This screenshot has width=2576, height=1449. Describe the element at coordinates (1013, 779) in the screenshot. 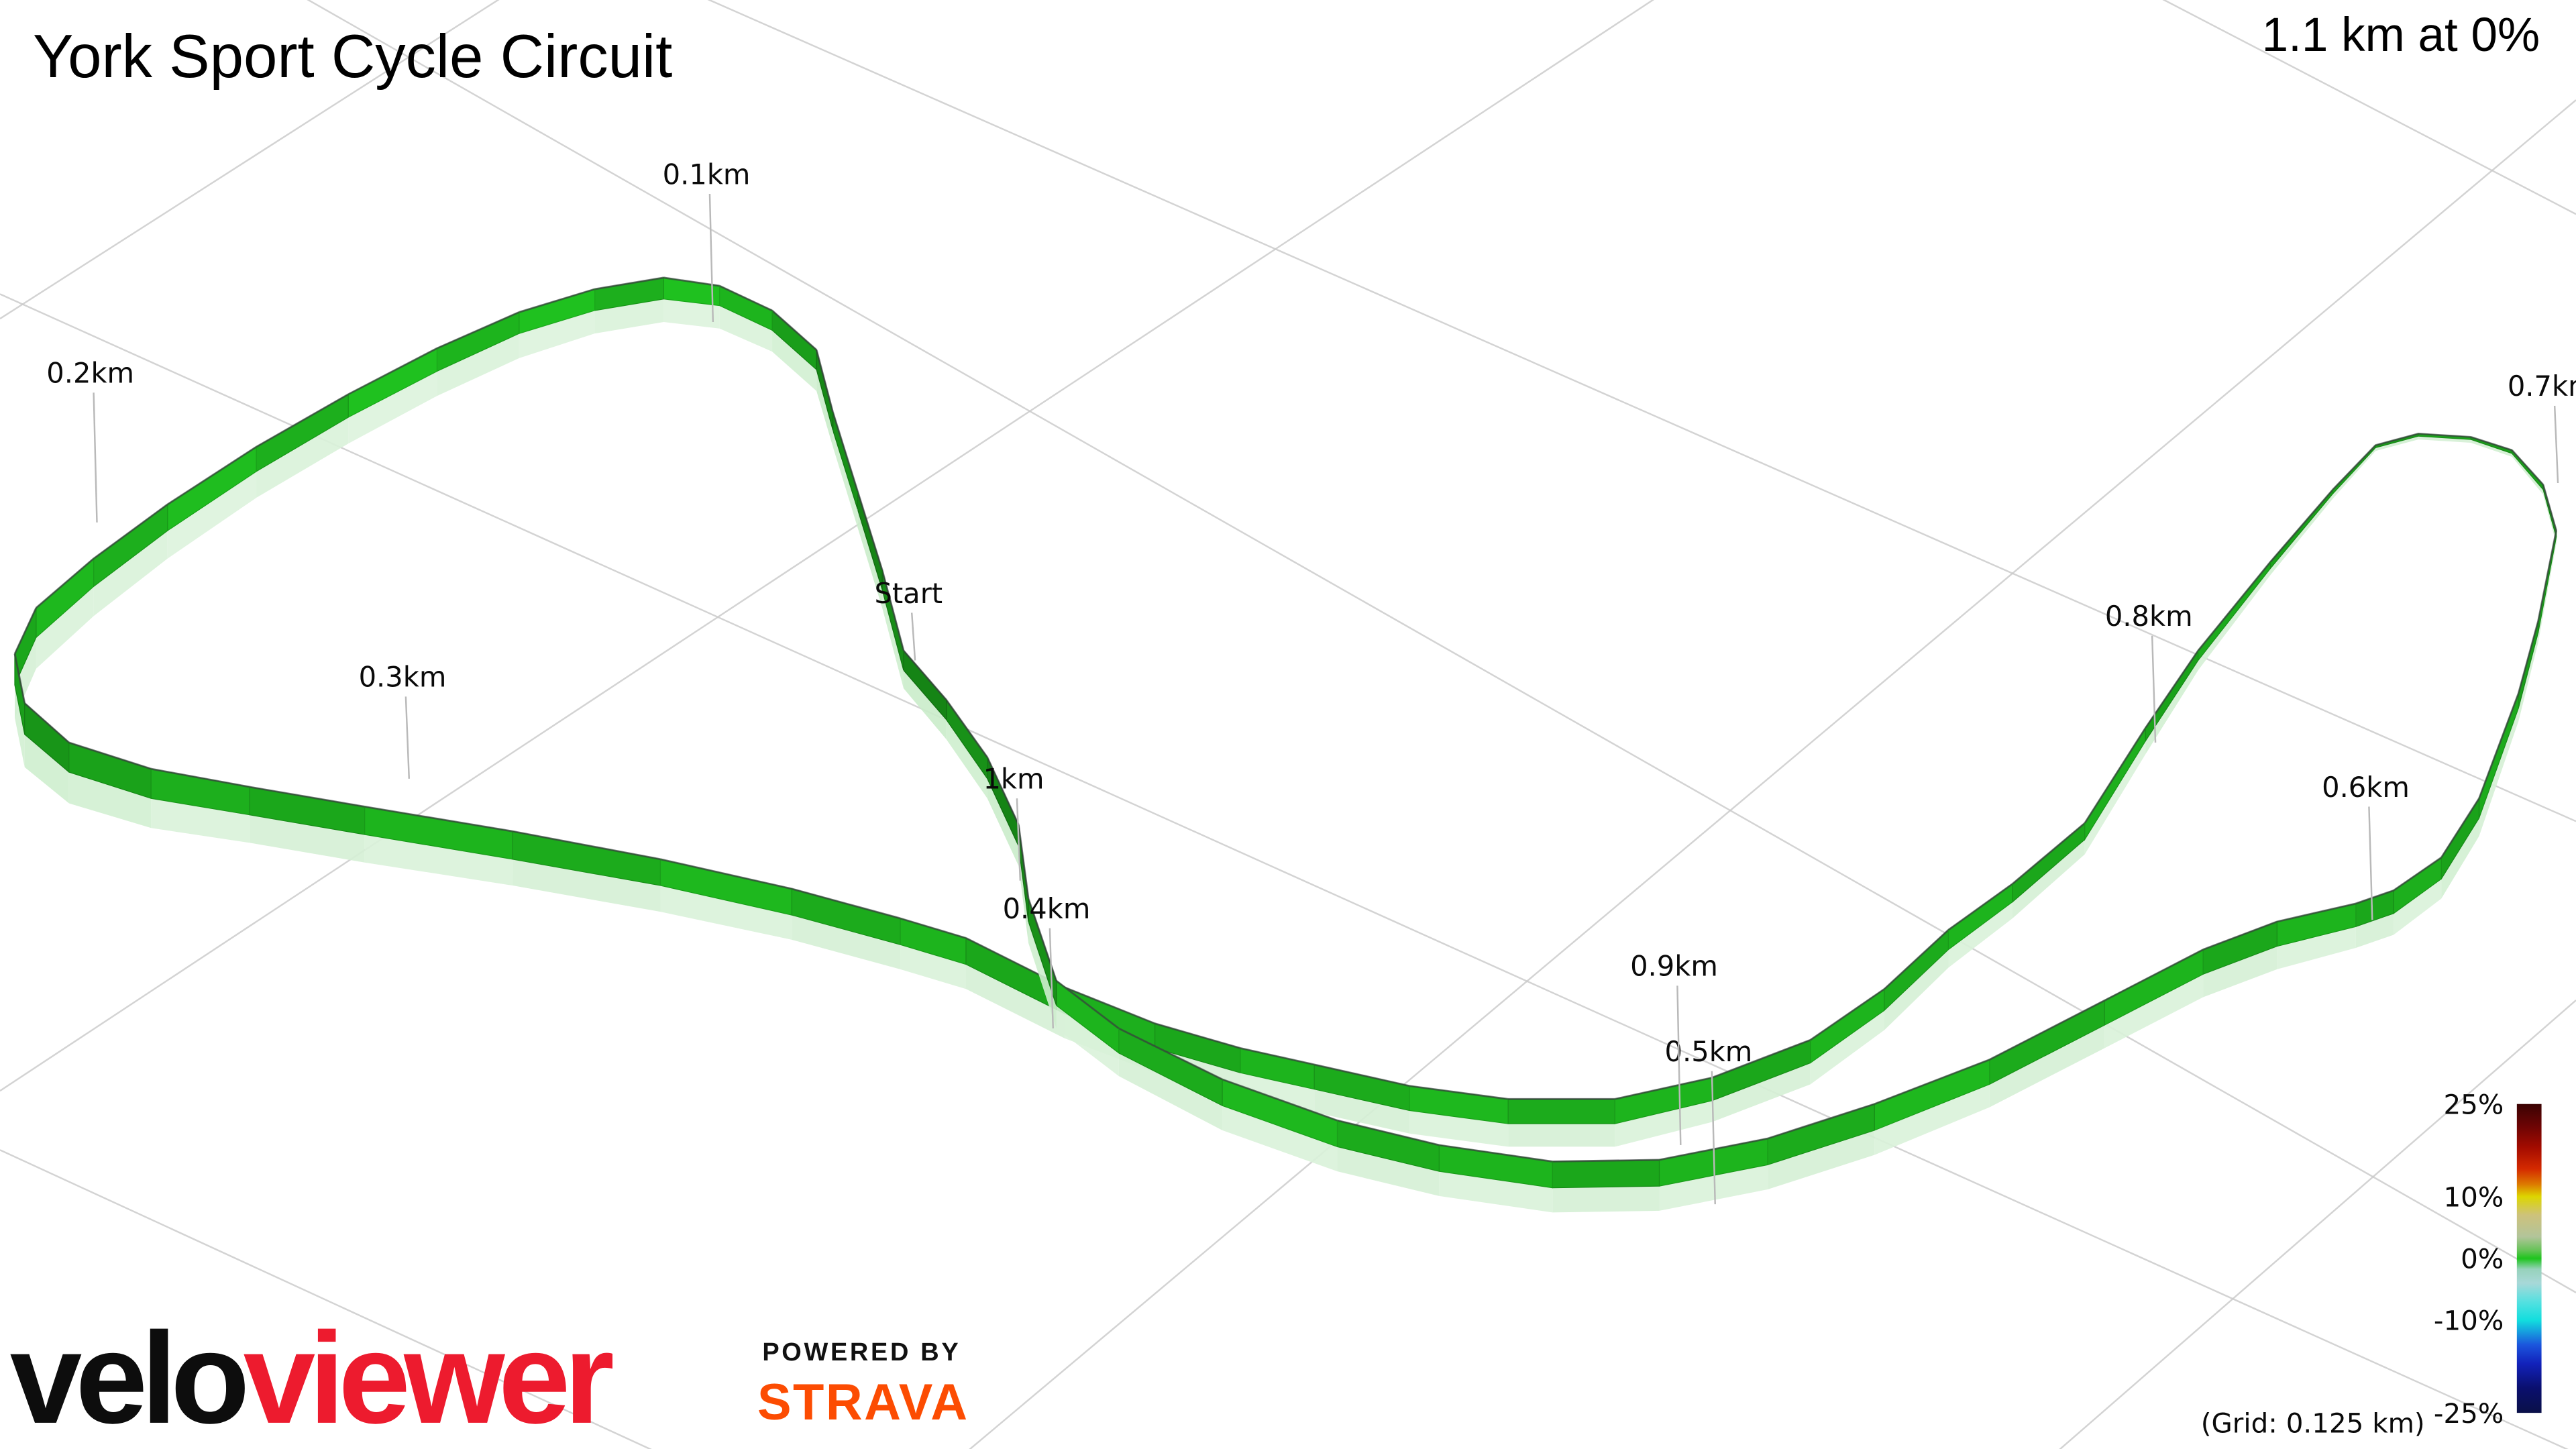

I see `marker-label: 1km` at that location.